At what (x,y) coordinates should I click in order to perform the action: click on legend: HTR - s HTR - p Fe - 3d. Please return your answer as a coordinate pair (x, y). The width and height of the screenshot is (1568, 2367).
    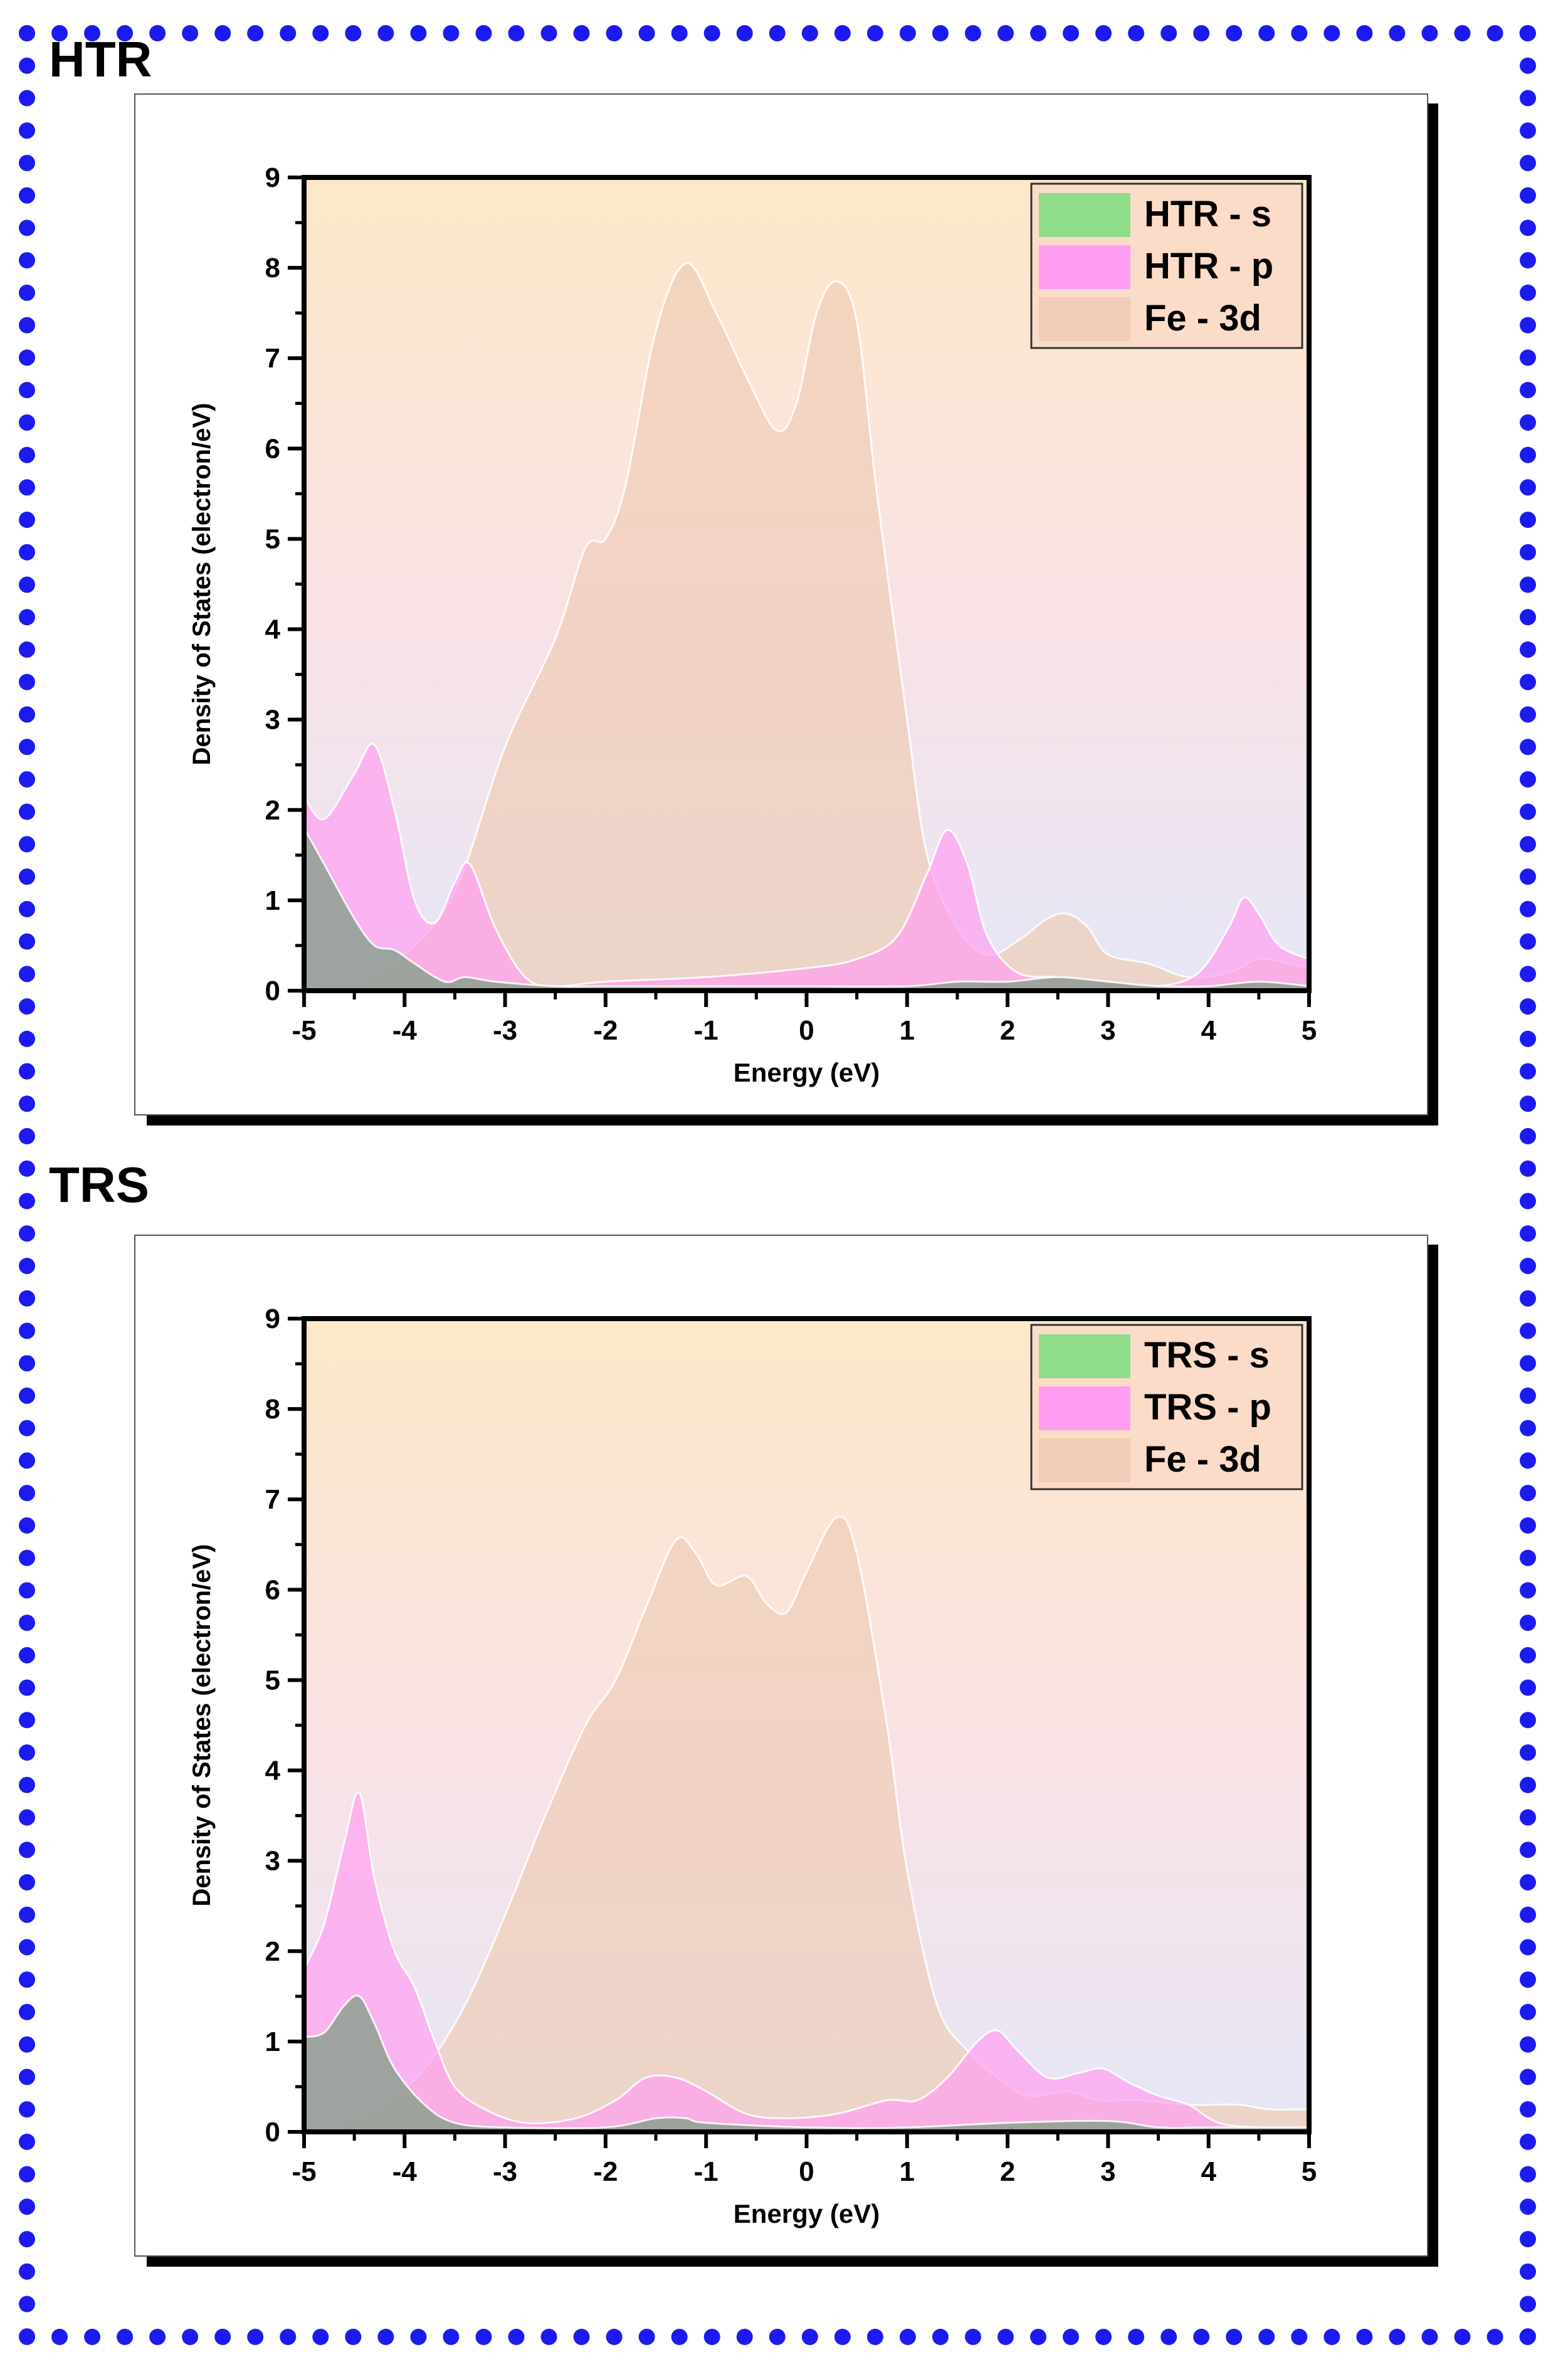
    Looking at the image, I should click on (1166, 265).